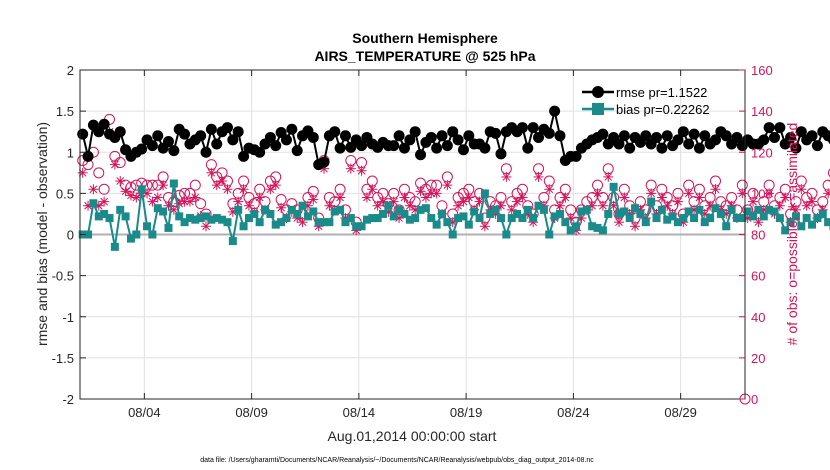  What do you see at coordinates (758, 235) in the screenshot?
I see `y-right-tick-label: 80` at bounding box center [758, 235].